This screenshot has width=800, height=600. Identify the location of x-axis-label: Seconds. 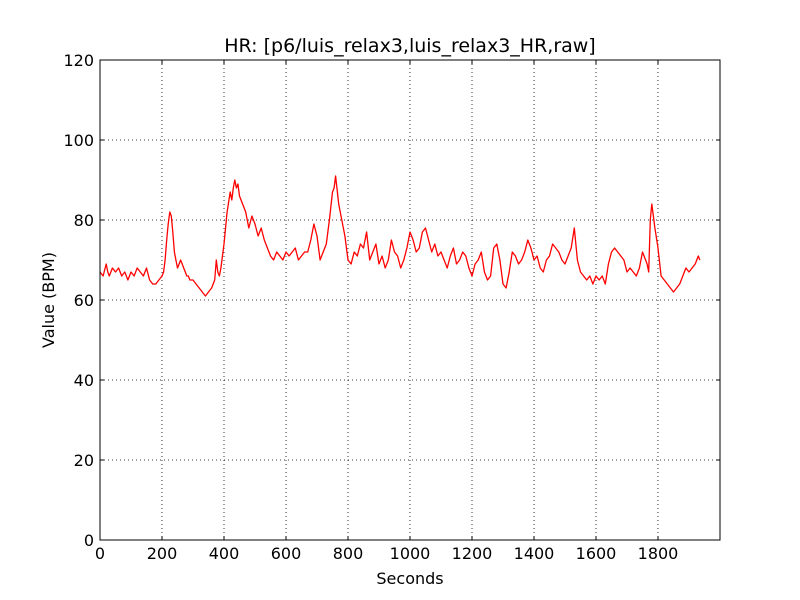
(409, 578).